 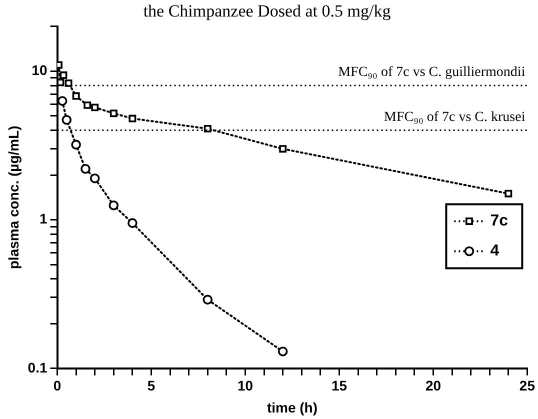 I want to click on y-tick-label: 0.1, so click(x=38, y=367).